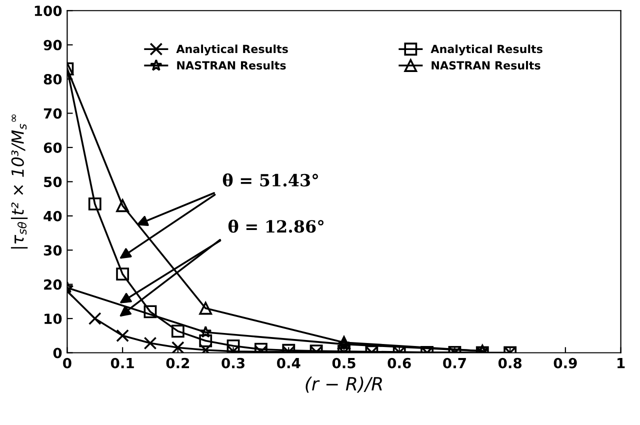  What do you see at coordinates (565, 363) in the screenshot?
I see `x-tick-label: 0.9` at bounding box center [565, 363].